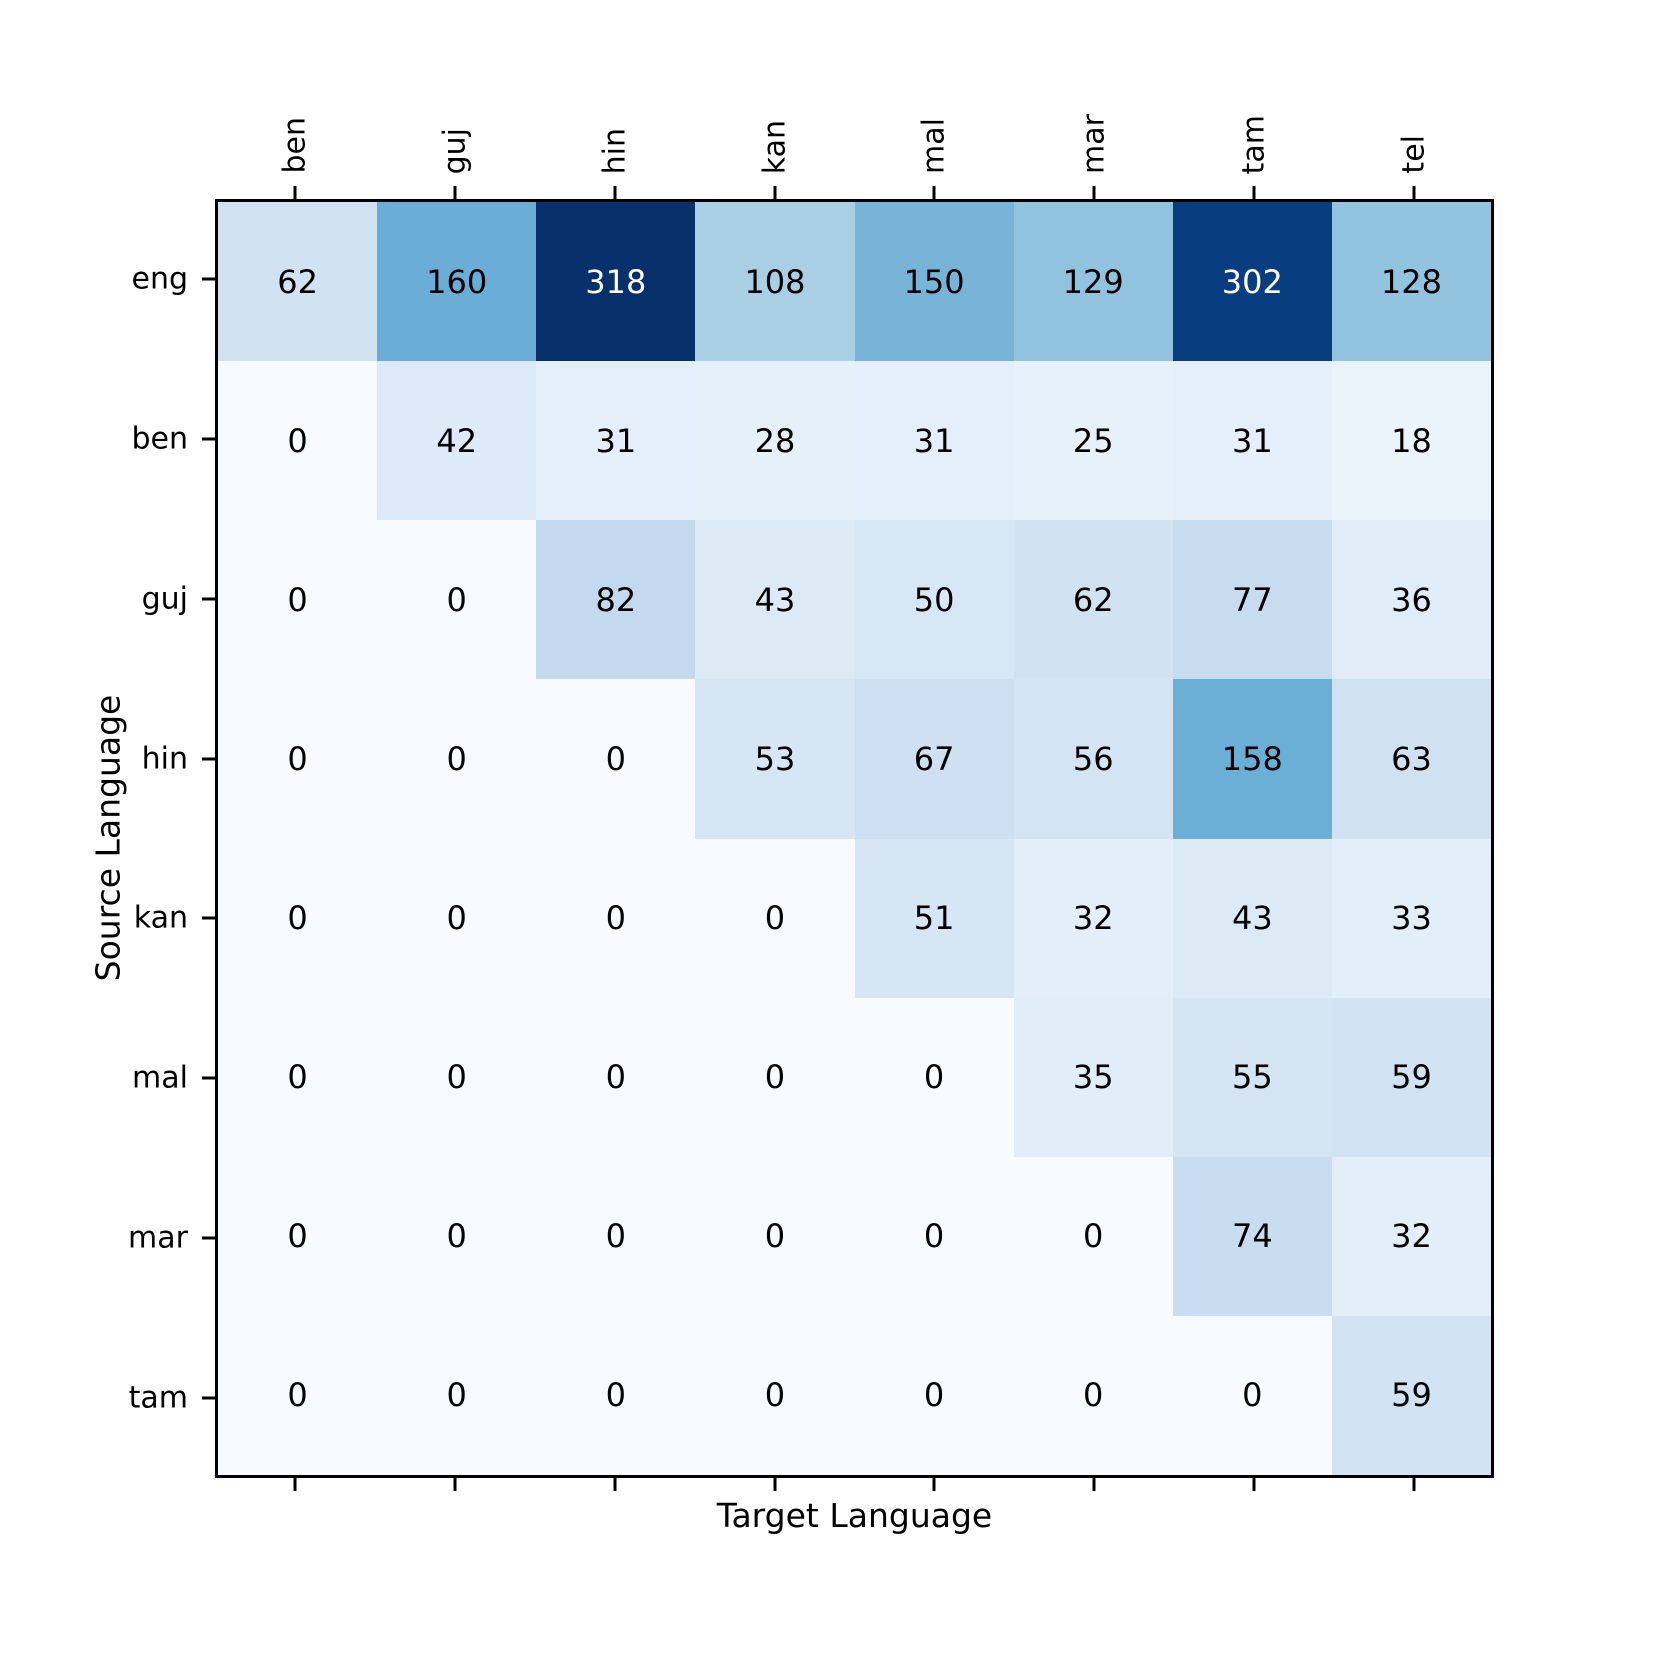  What do you see at coordinates (298, 759) in the screenshot?
I see `heatmap-cell-hin-ben: 0` at bounding box center [298, 759].